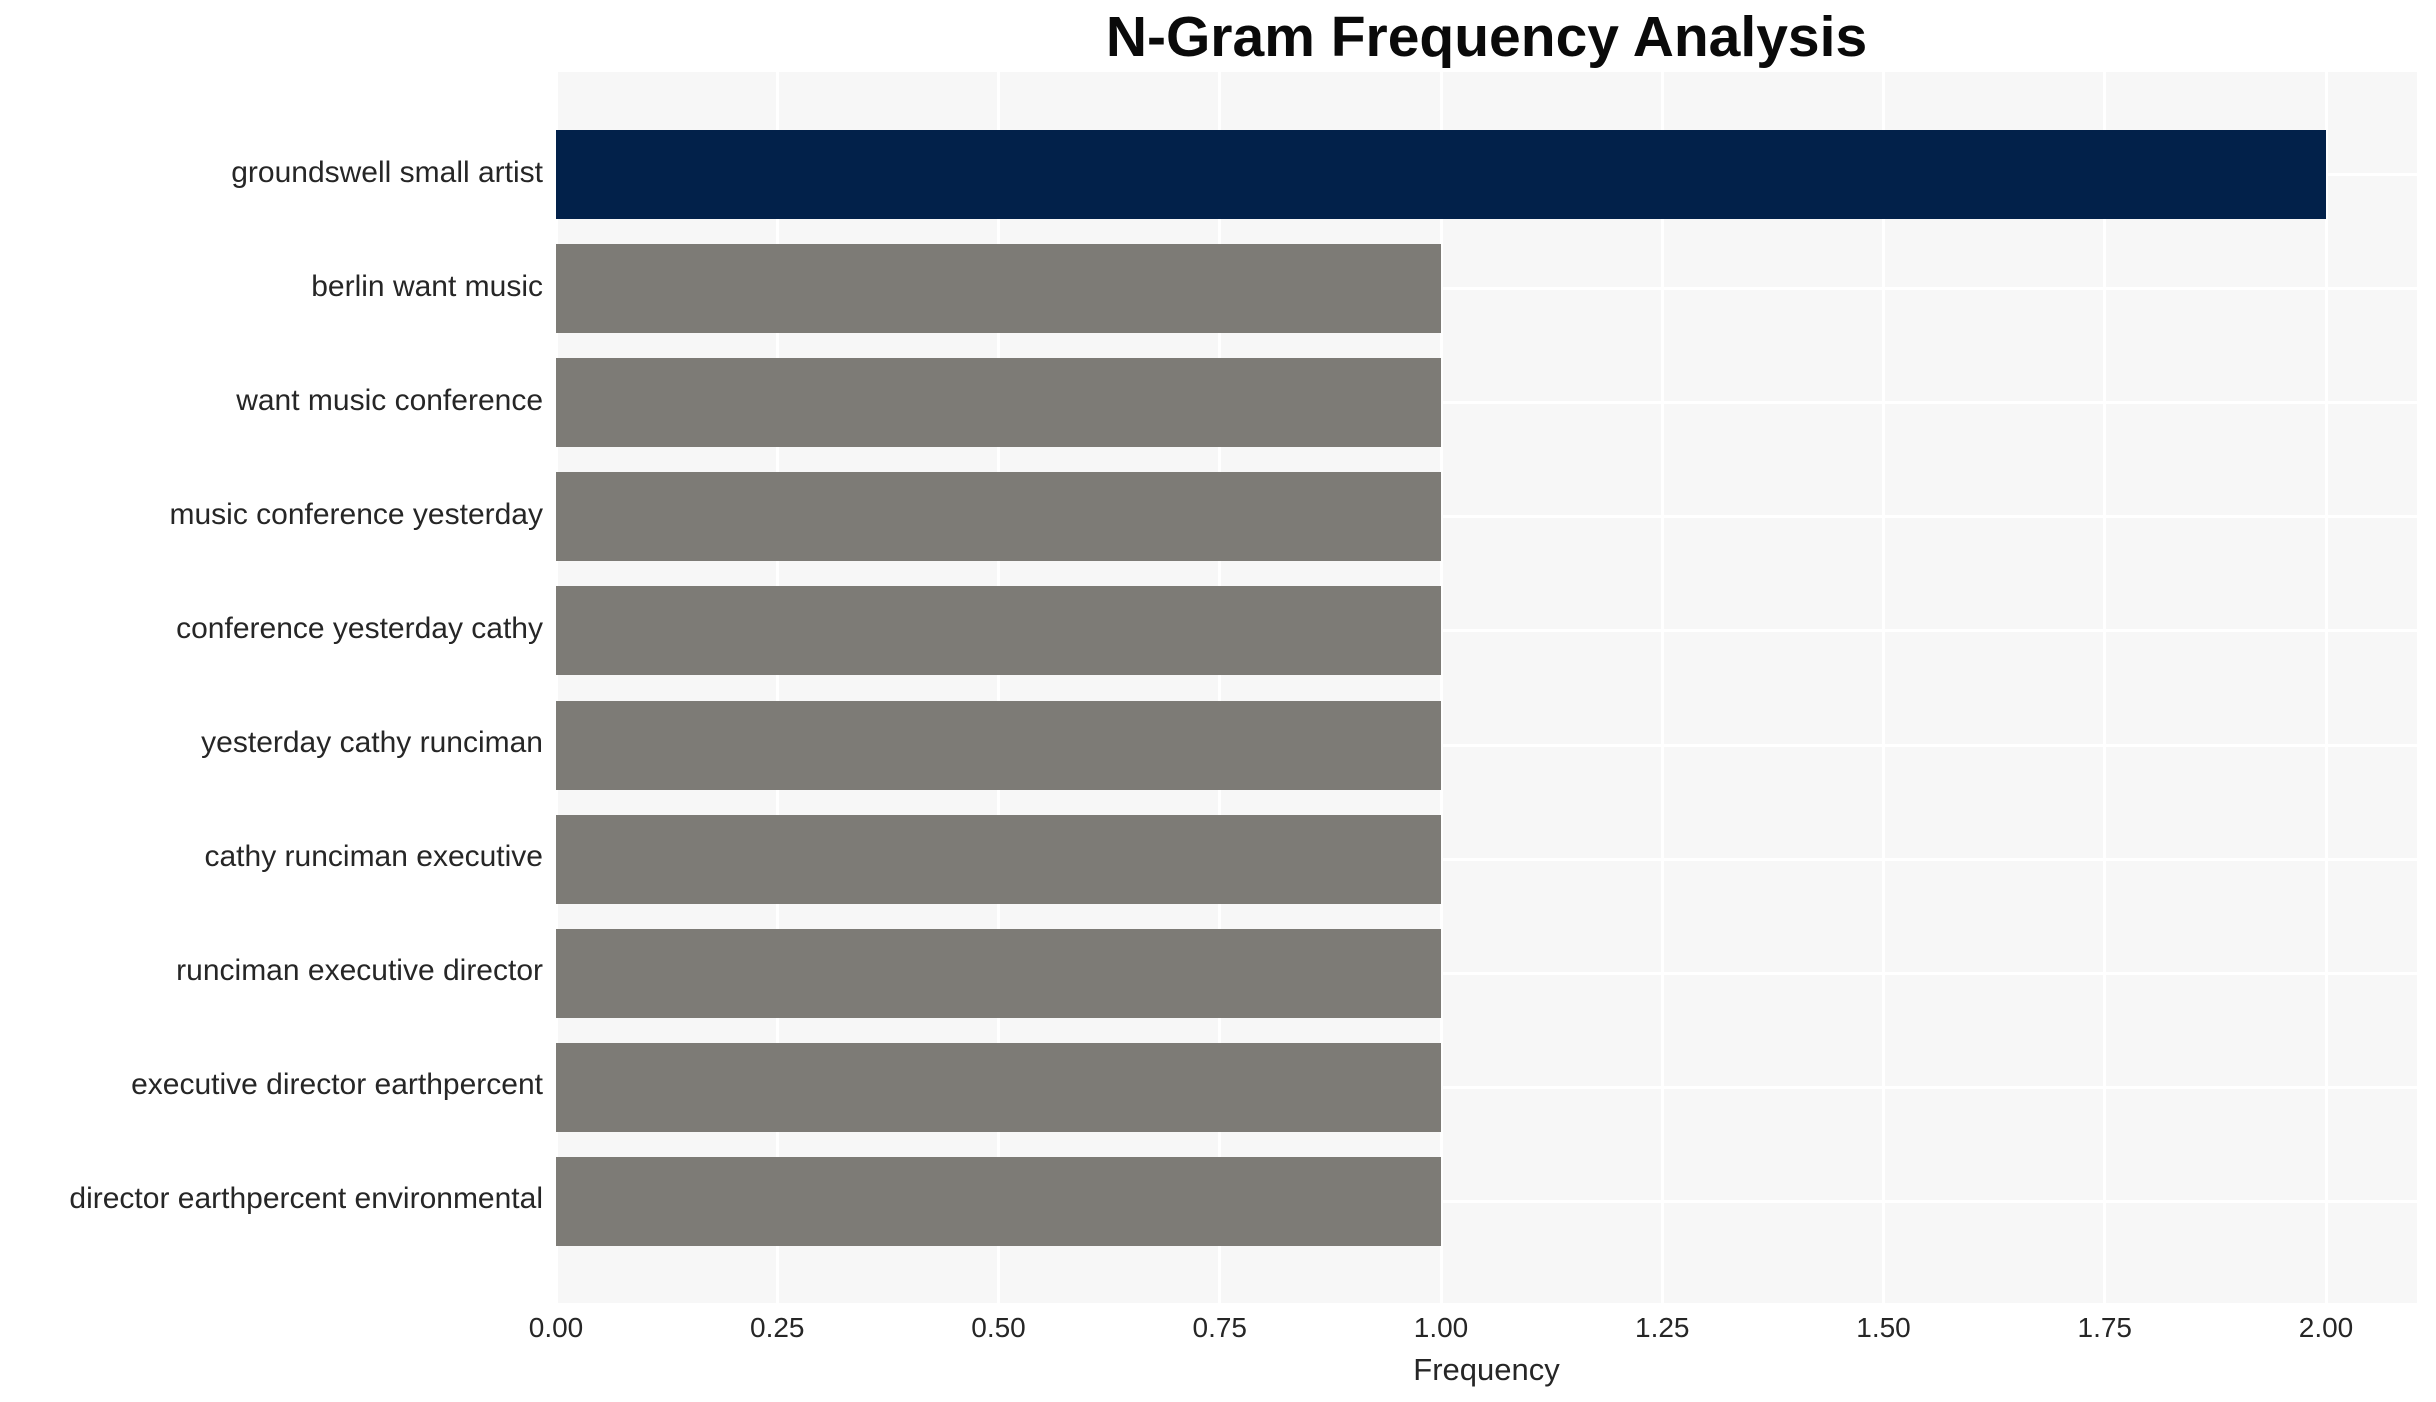 The height and width of the screenshot is (1402, 2436). I want to click on y-tick-label: groundswell small artist, so click(387, 172).